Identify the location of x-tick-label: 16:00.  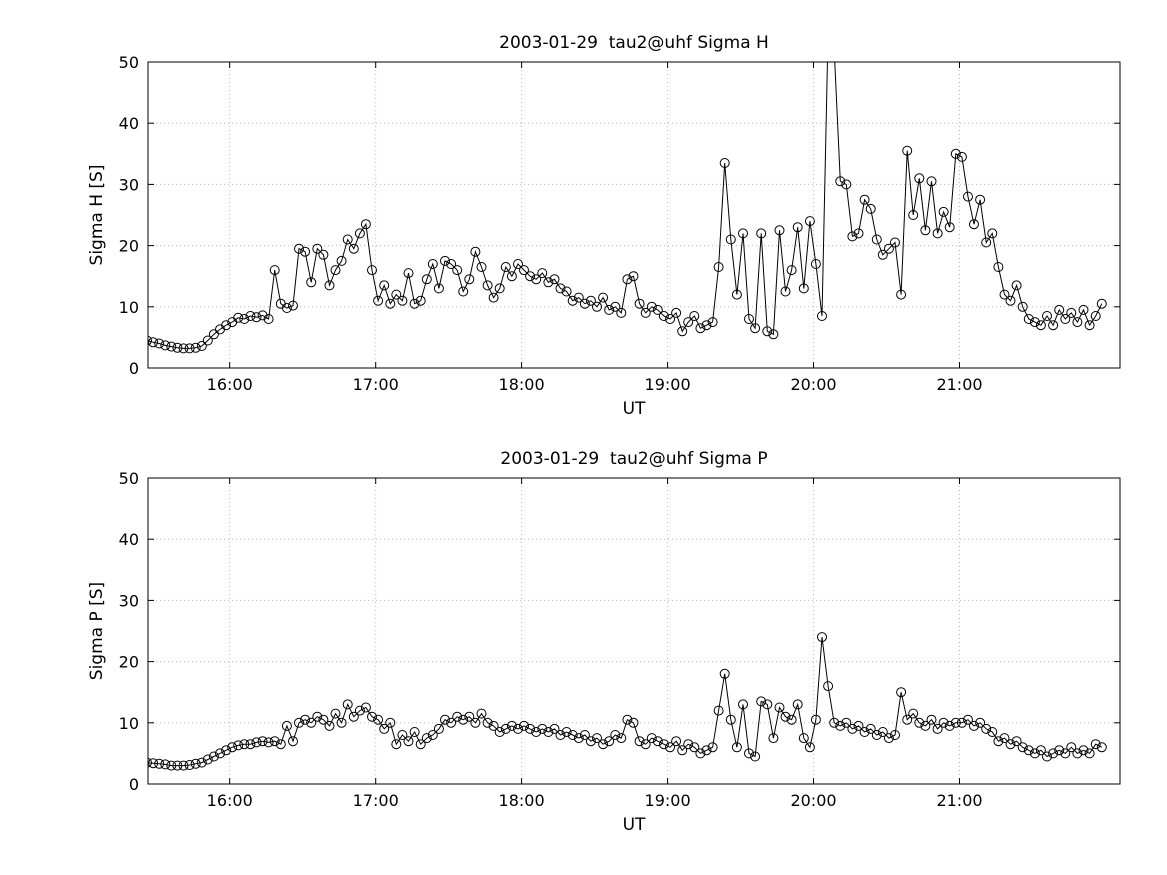
(230, 384).